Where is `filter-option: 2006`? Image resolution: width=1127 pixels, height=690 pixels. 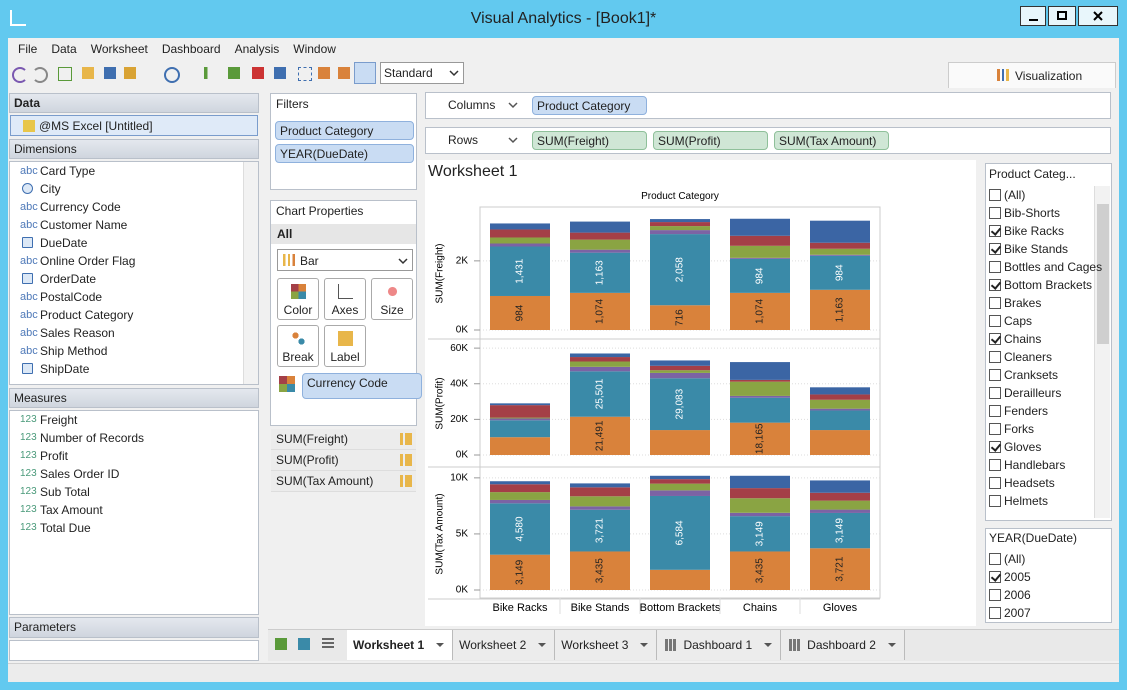
filter-option: 2006 is located at coordinates (1010, 595).